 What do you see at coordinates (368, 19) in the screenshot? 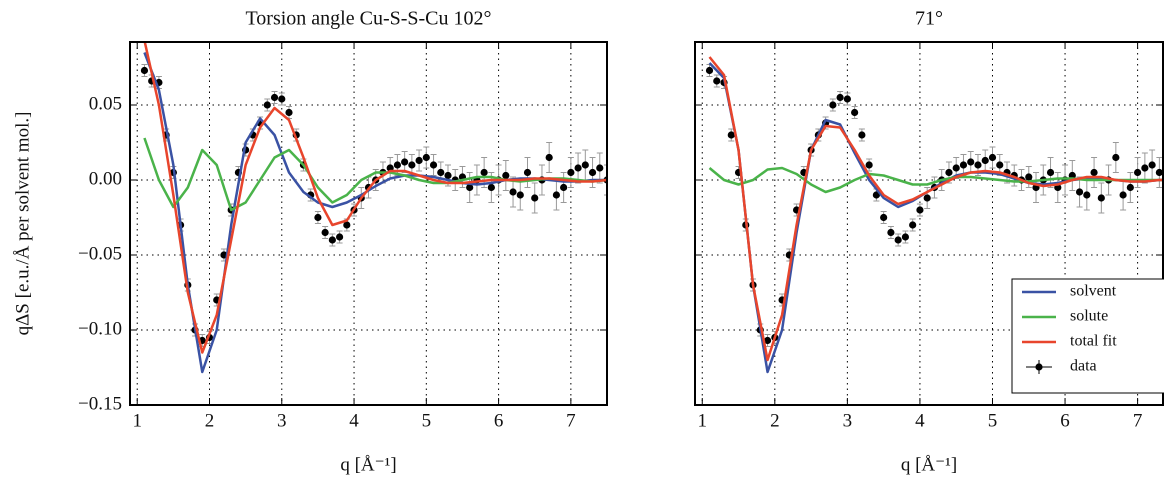
I see `chart-title: Torsion angle Cu-S-S-Cu 102°` at bounding box center [368, 19].